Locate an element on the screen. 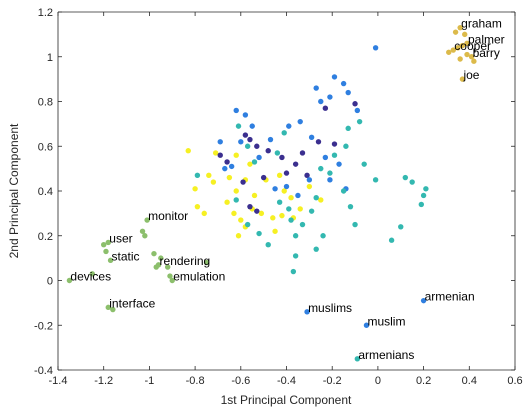  point-label: user is located at coordinates (120, 238).